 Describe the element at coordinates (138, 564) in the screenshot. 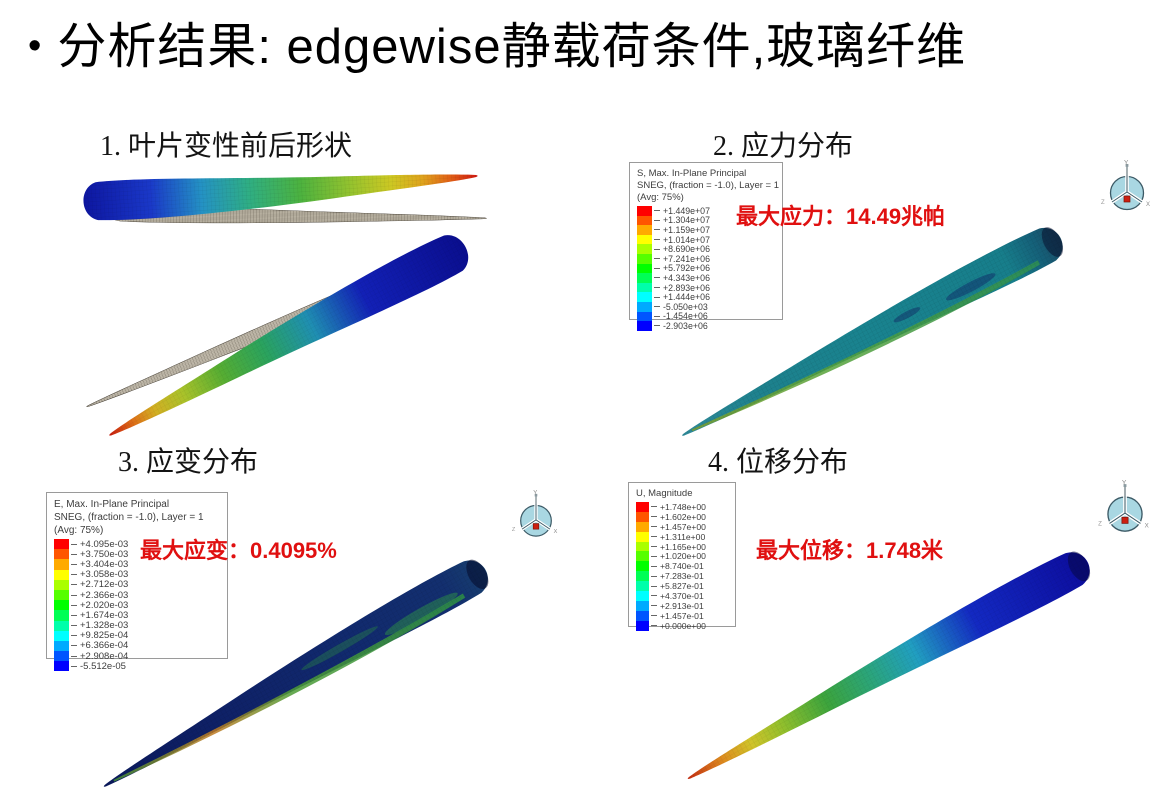

I see `legend-row: +3.404e-03` at that location.